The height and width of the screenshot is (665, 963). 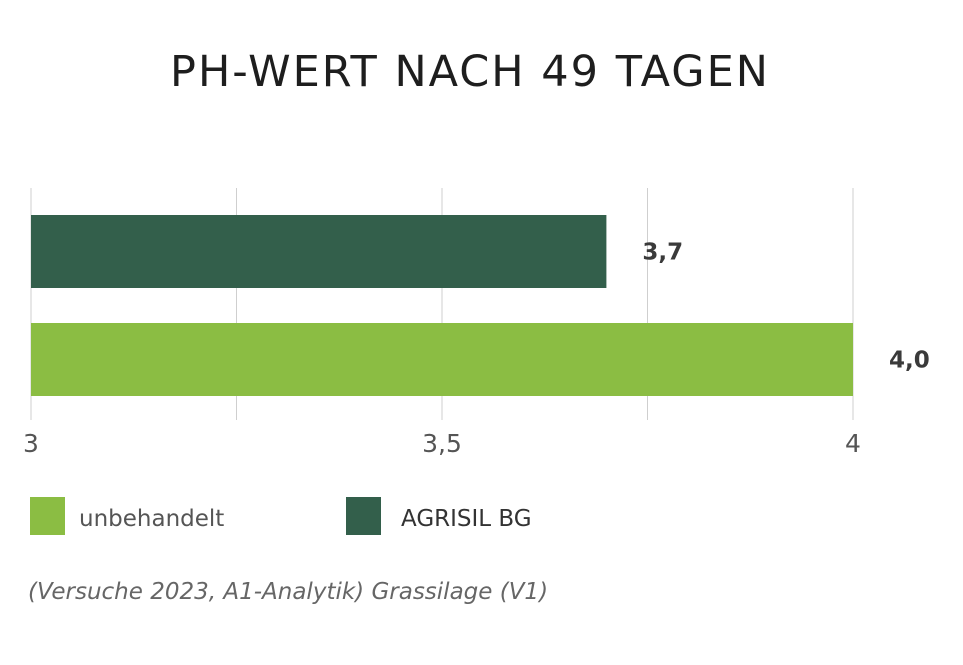 What do you see at coordinates (466, 519) in the screenshot?
I see `legend-label-agrisil-bg: AGRISIL BG` at bounding box center [466, 519].